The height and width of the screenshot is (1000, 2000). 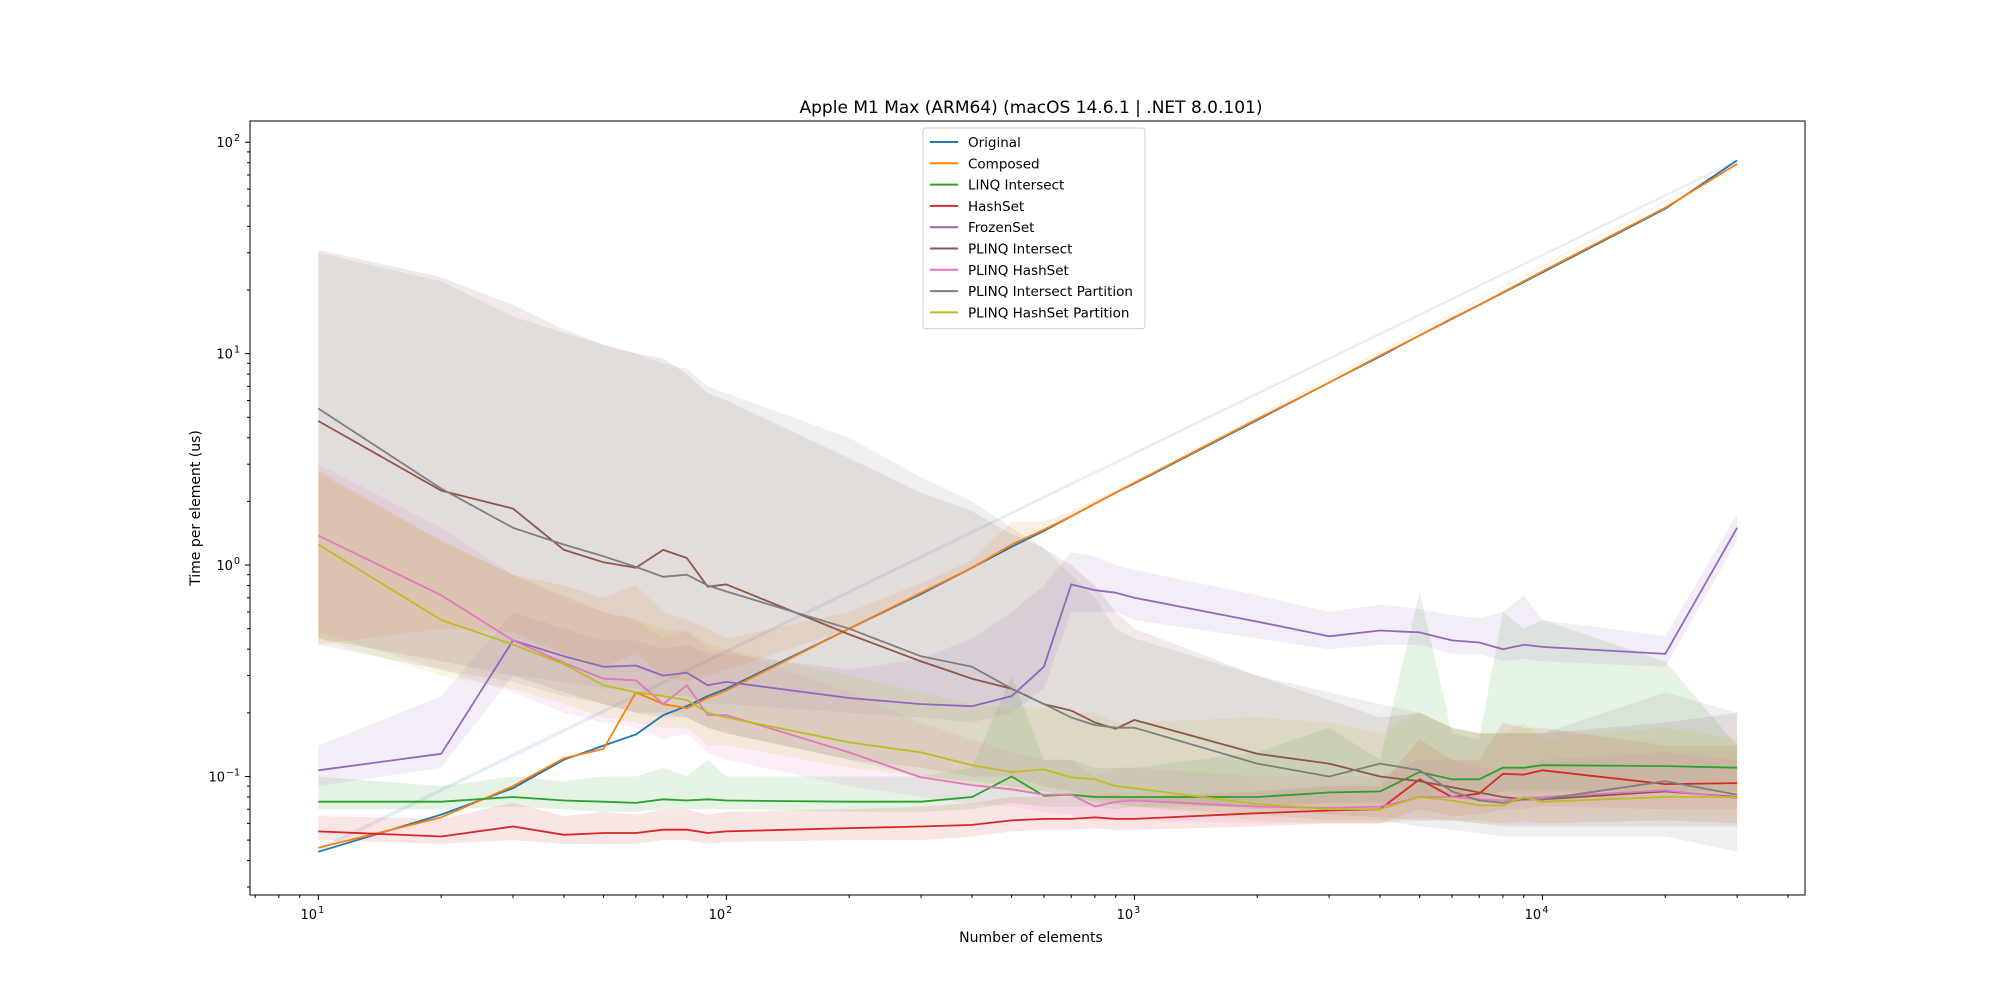 What do you see at coordinates (229, 510) in the screenshot?
I see `y-axis: 10⁻¹ 10⁰ 10¹ 10²` at bounding box center [229, 510].